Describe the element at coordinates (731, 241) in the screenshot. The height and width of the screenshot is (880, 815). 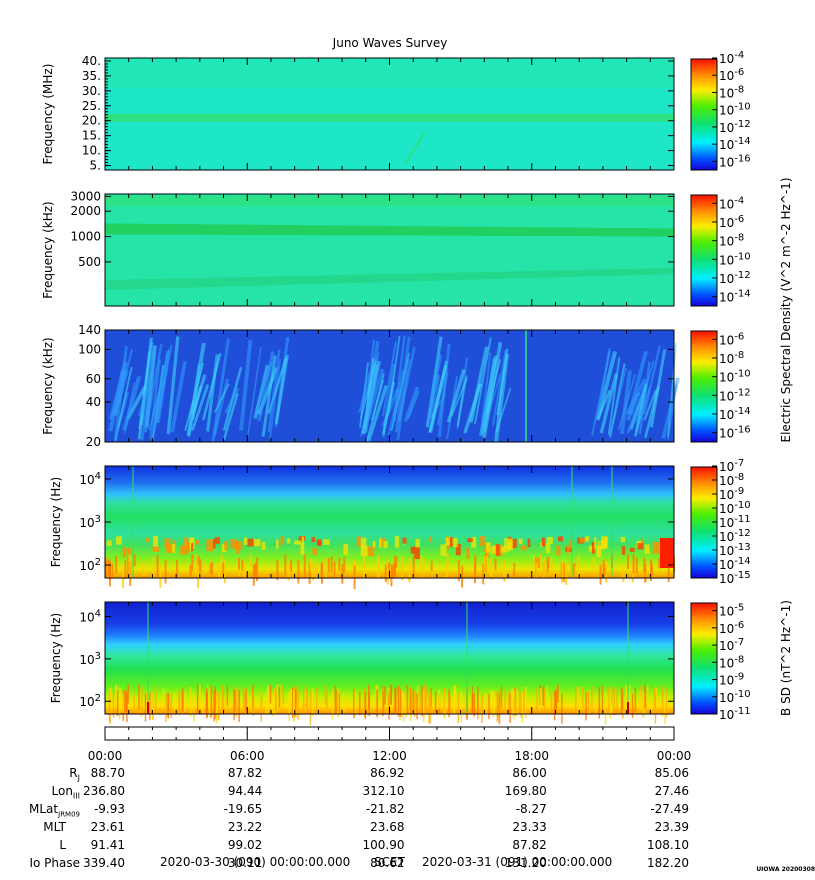
I see `colorbar-tick-label: 10⁻⁸` at that location.